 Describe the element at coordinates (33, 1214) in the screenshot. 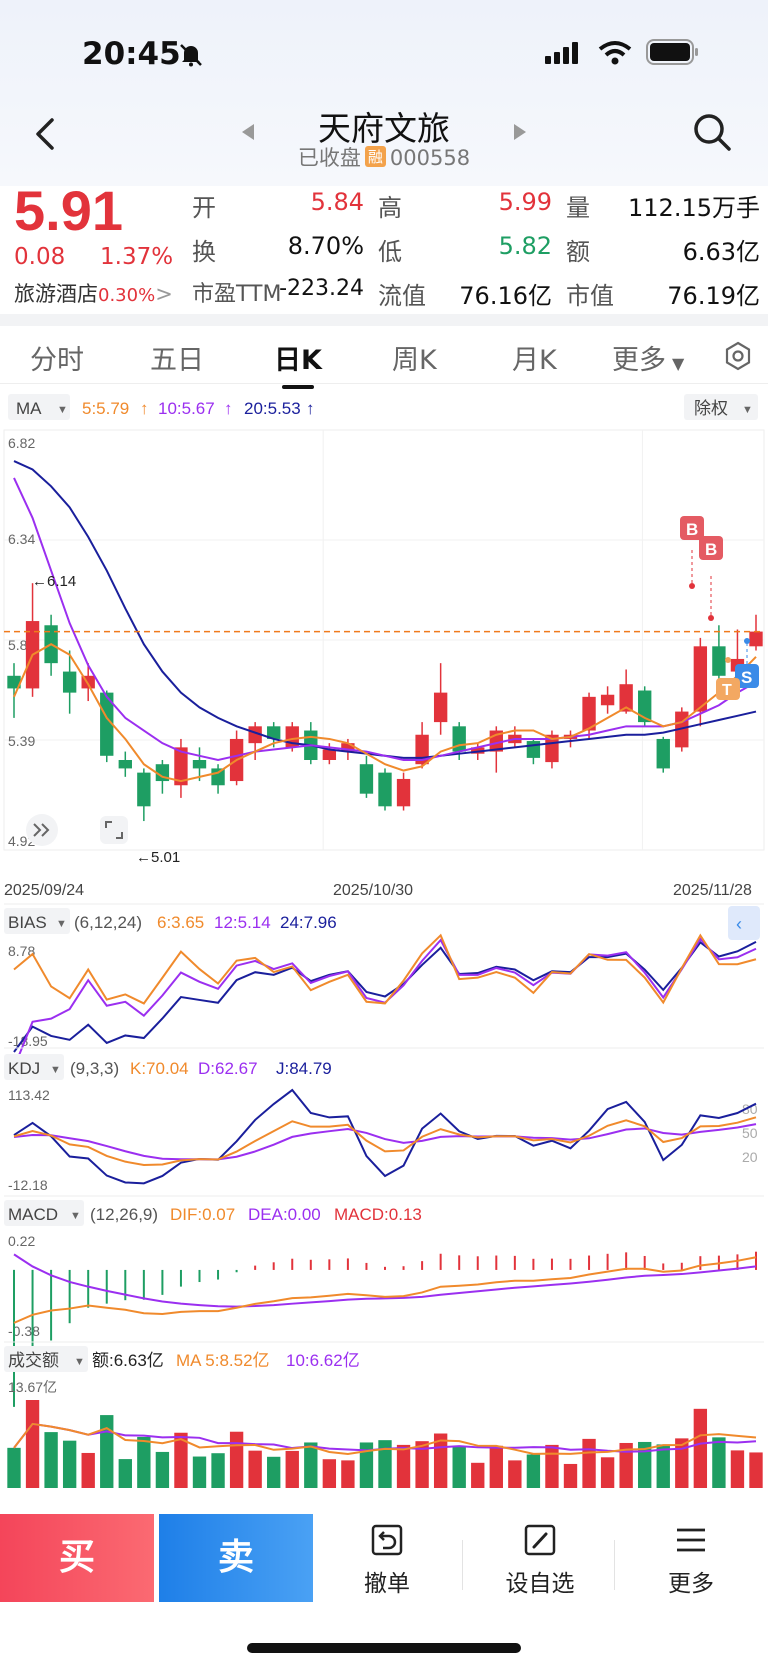

I see `macd-name: MACD` at that location.